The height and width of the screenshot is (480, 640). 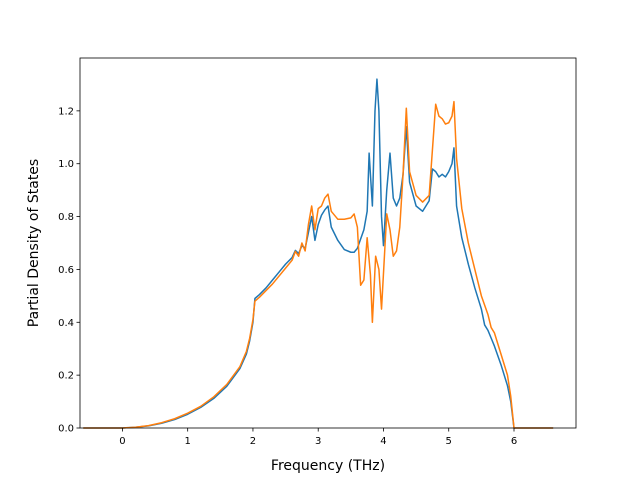 I want to click on x-tick-label: 2, so click(x=253, y=441).